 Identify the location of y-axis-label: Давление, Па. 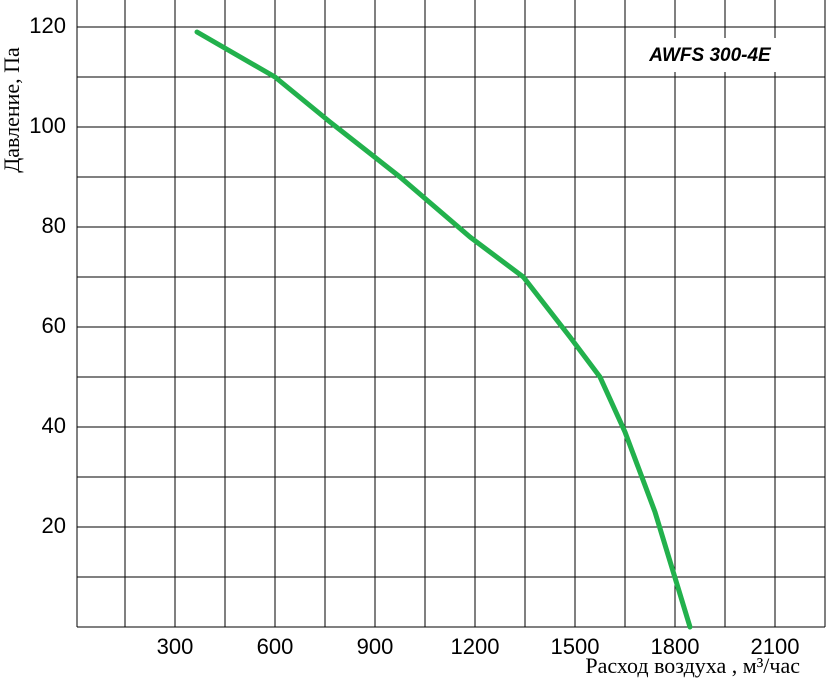
(12, 110).